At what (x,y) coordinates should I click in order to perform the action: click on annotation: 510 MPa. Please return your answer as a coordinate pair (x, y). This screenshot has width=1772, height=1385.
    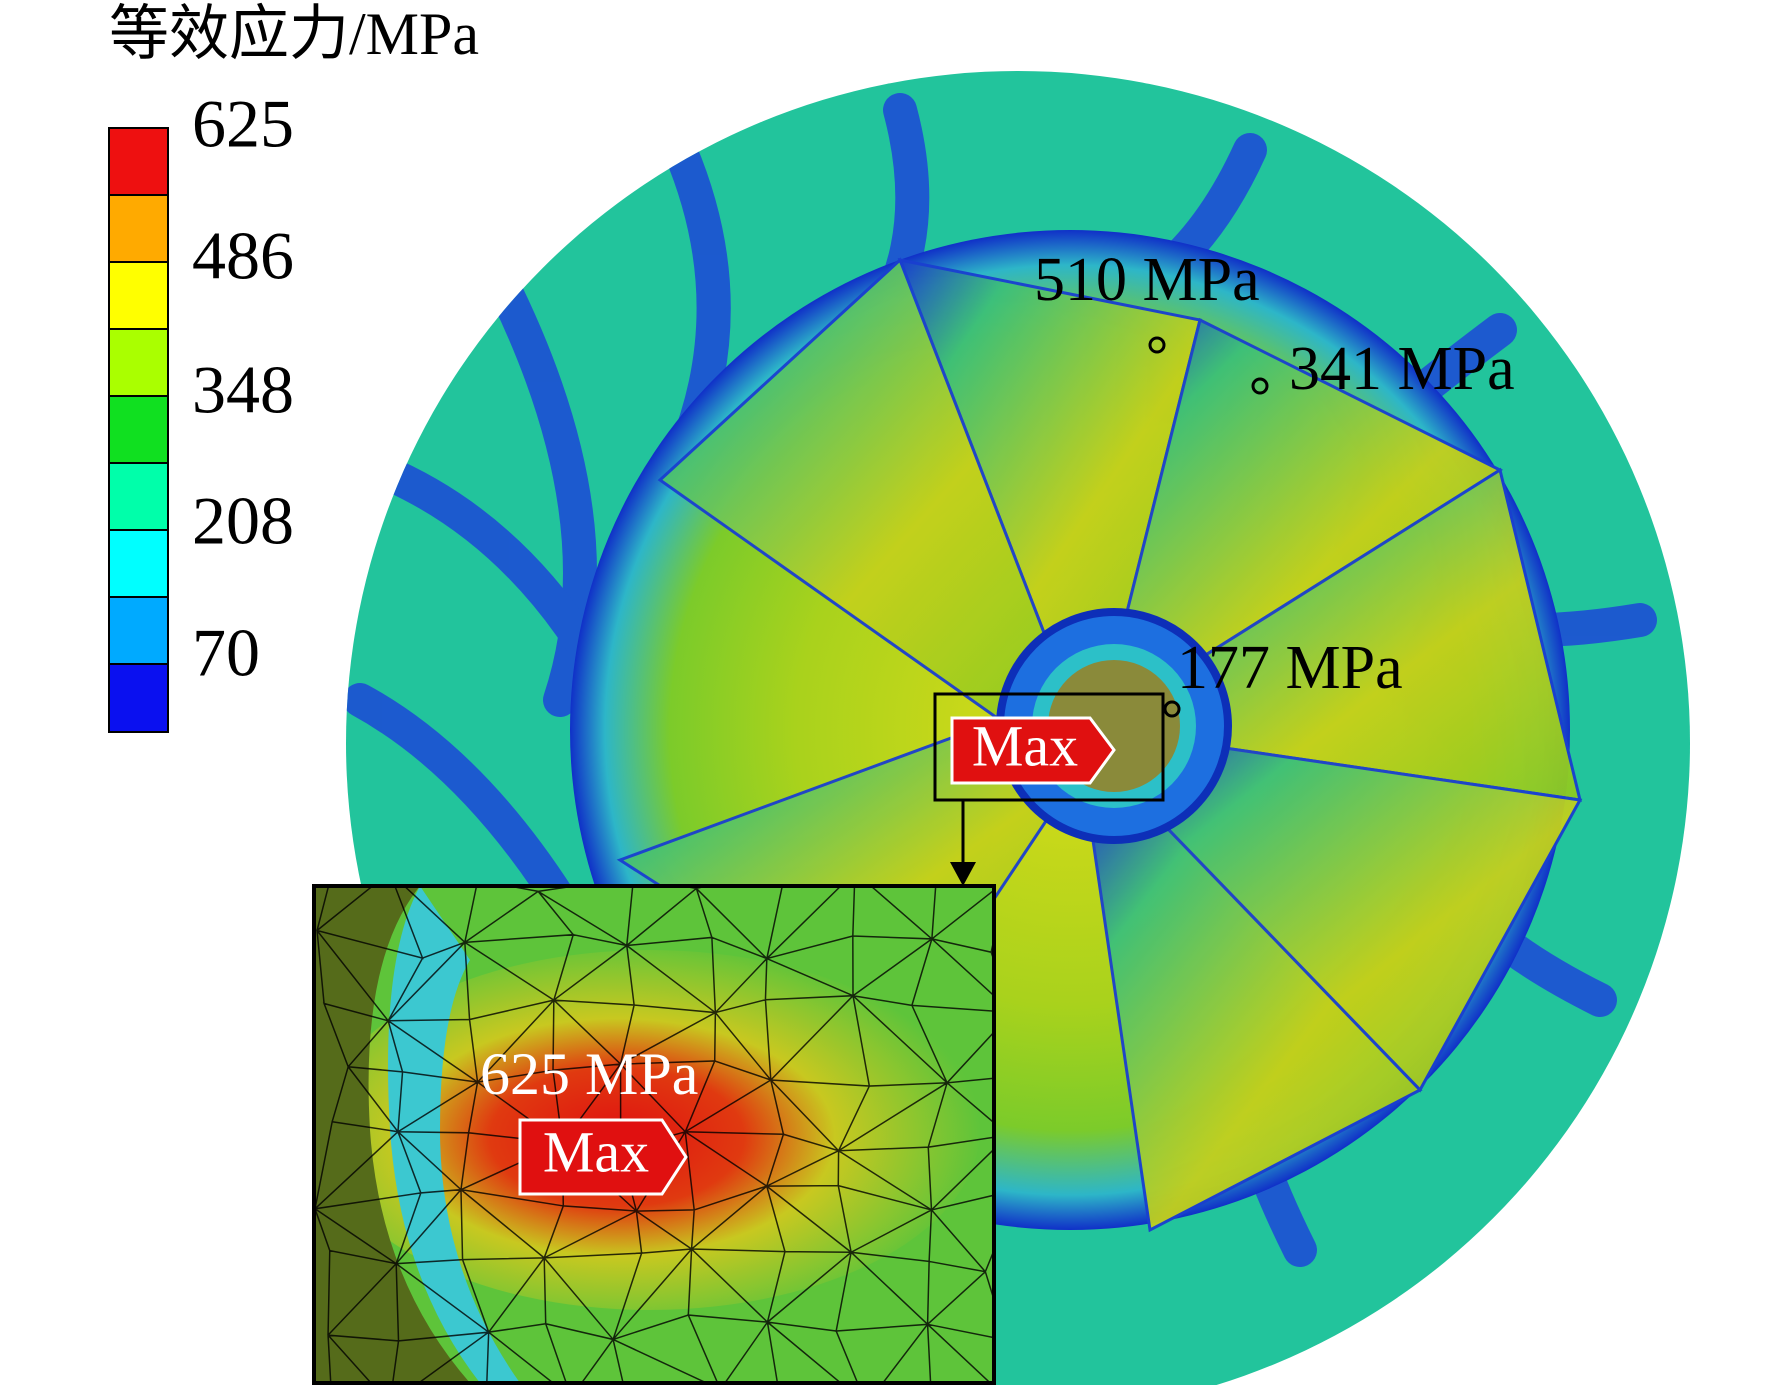
    Looking at the image, I should click on (1147, 280).